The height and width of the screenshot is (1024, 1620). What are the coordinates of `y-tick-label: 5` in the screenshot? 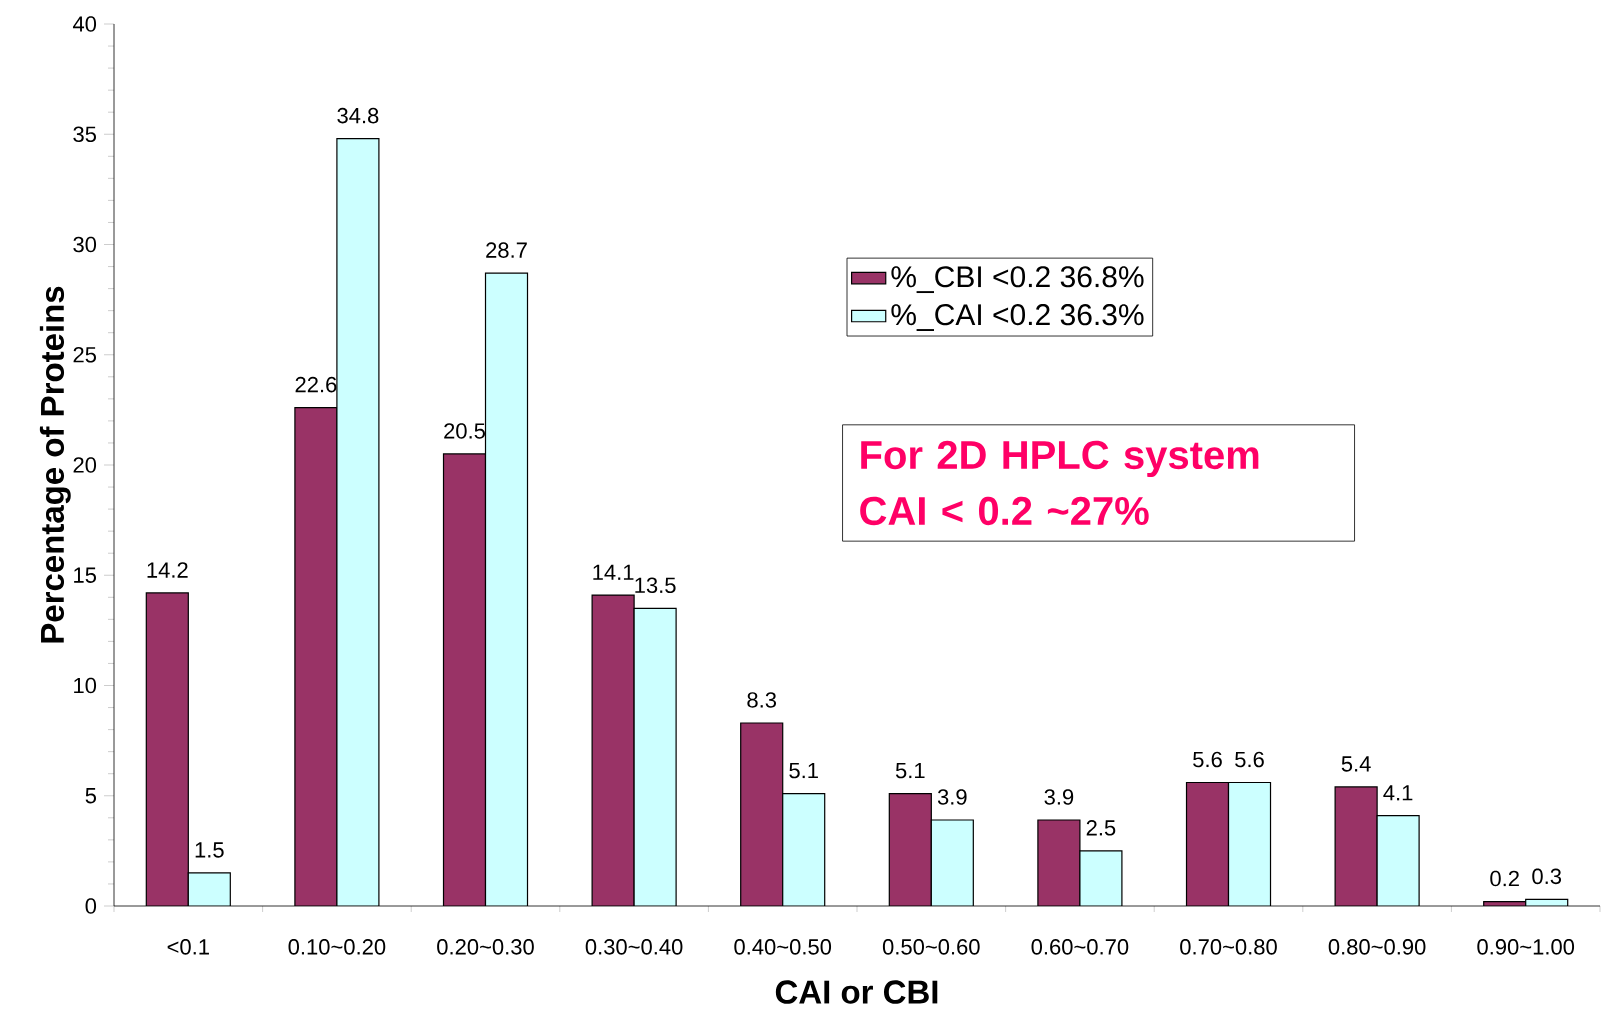 It's located at (90, 796).